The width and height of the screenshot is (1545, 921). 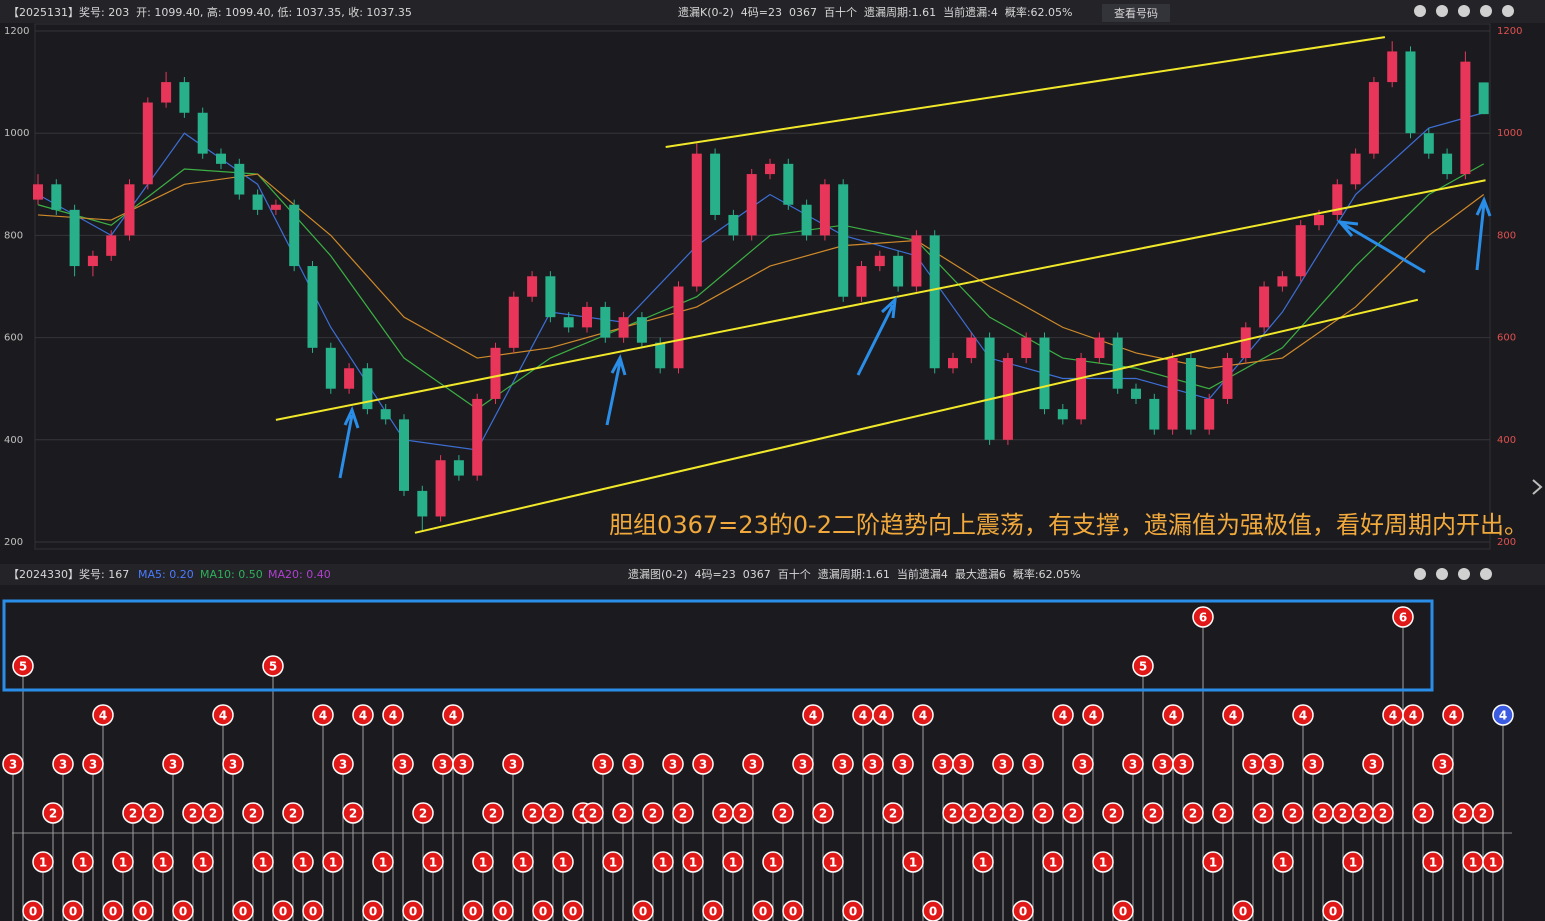 I want to click on y-tick-label: 400, so click(x=13, y=440).